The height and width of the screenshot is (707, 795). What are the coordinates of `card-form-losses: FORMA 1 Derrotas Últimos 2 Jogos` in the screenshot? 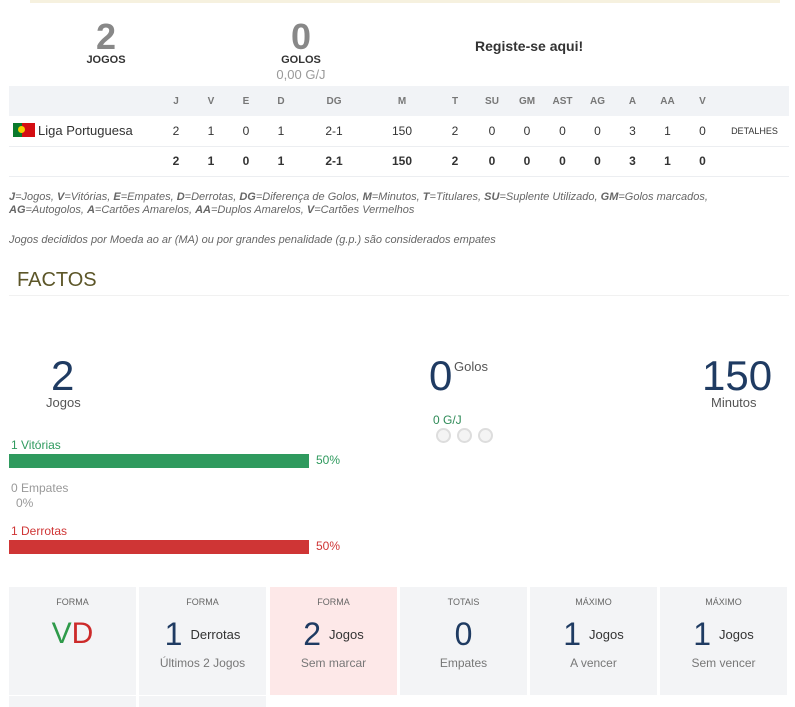 It's located at (202, 641).